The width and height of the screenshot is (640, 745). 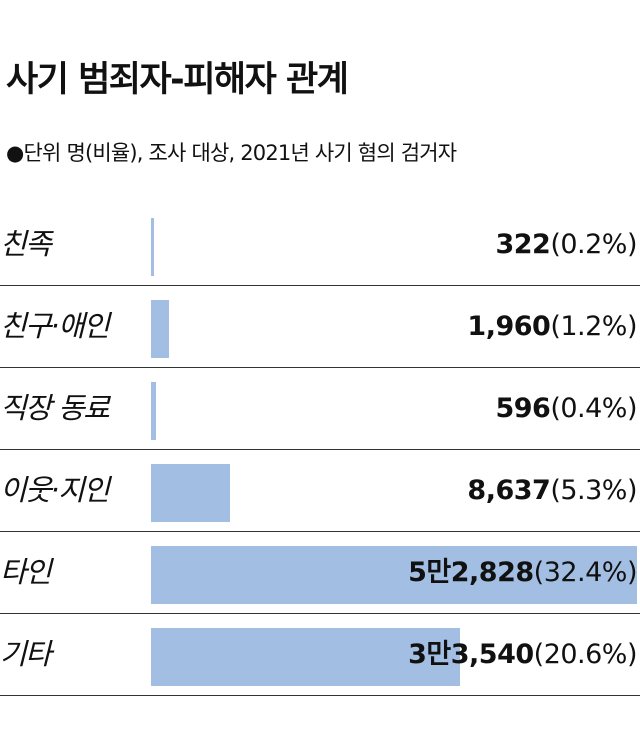 I want to click on value-count: 5만2,828, so click(x=471, y=572).